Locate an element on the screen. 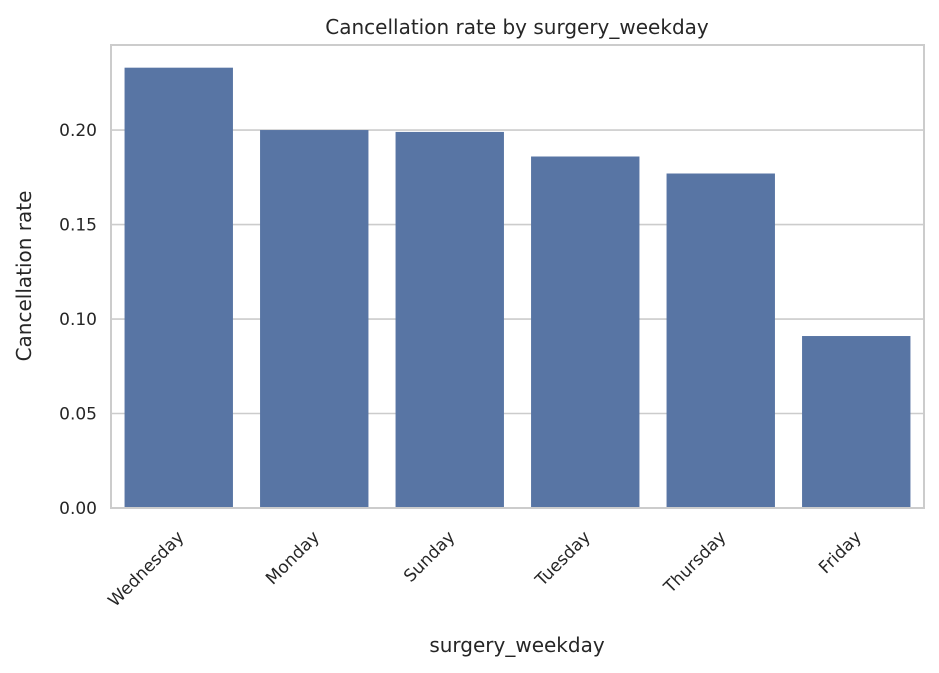 The width and height of the screenshot is (939, 673). x-tick-label: Tuesday is located at coordinates (563, 559).